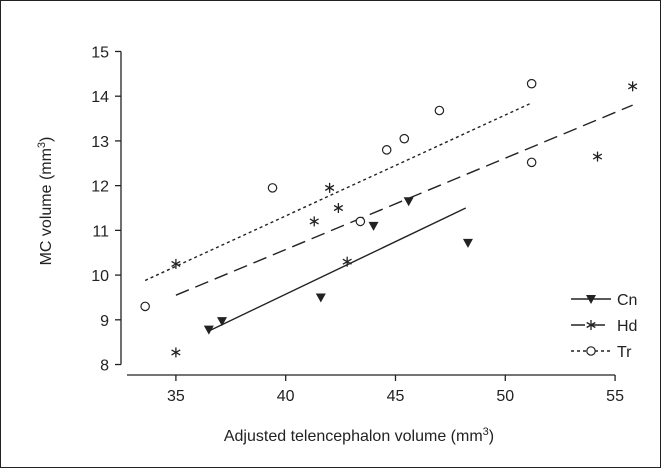 The height and width of the screenshot is (472, 661). Describe the element at coordinates (591, 351) in the screenshot. I see `legend-tr-marker` at that location.